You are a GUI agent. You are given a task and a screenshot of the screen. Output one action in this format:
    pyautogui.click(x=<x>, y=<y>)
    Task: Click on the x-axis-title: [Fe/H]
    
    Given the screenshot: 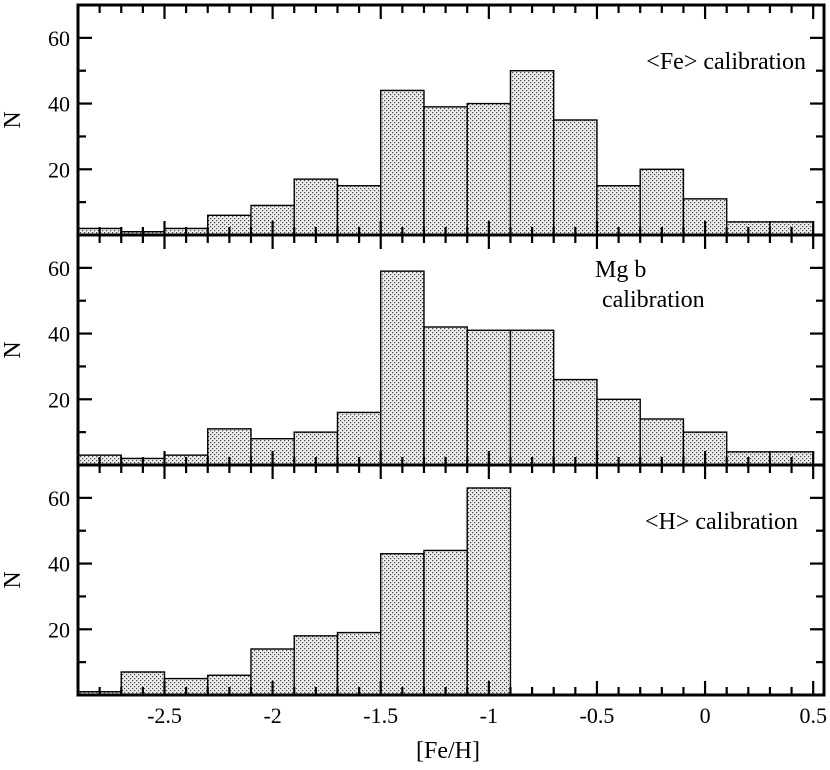 What is the action you would take?
    pyautogui.click(x=448, y=751)
    